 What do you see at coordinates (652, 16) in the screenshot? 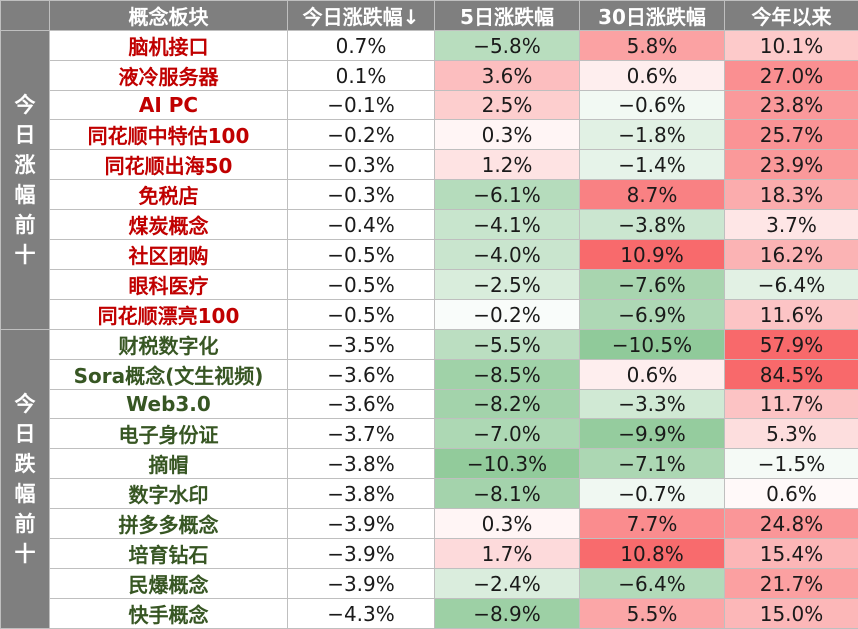
I see `col-header-30d-change: 30日涨跌幅` at bounding box center [652, 16].